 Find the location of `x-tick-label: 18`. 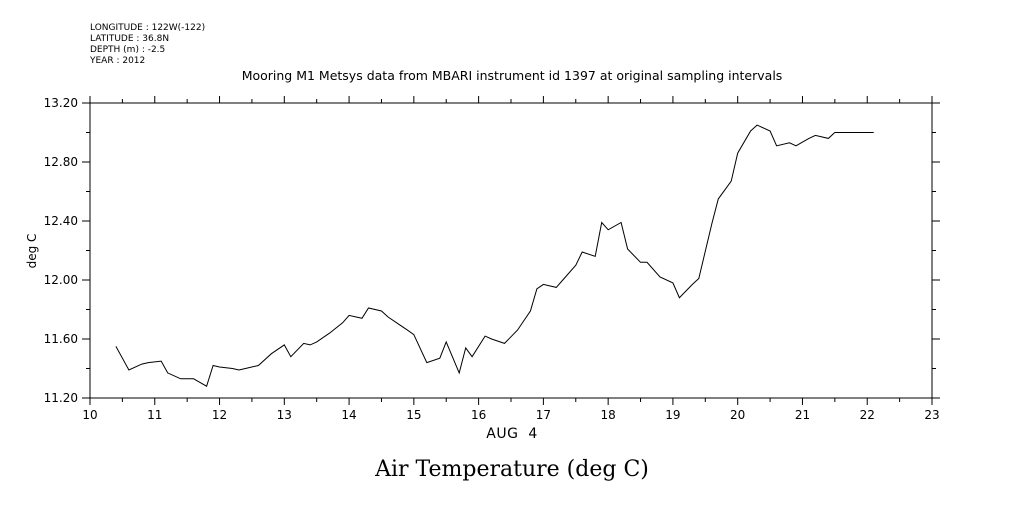

x-tick-label: 18 is located at coordinates (608, 415).